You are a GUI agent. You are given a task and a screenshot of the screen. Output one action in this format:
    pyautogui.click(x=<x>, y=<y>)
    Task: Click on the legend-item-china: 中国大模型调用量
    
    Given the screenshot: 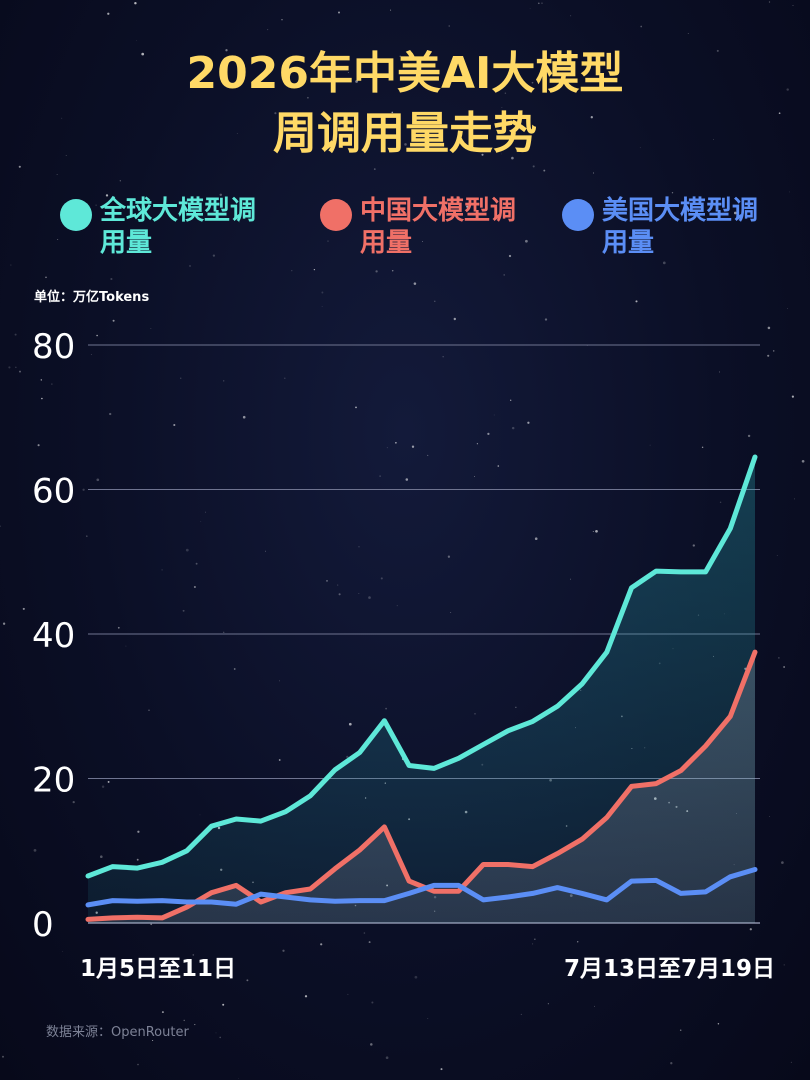 What is the action you would take?
    pyautogui.click(x=420, y=227)
    